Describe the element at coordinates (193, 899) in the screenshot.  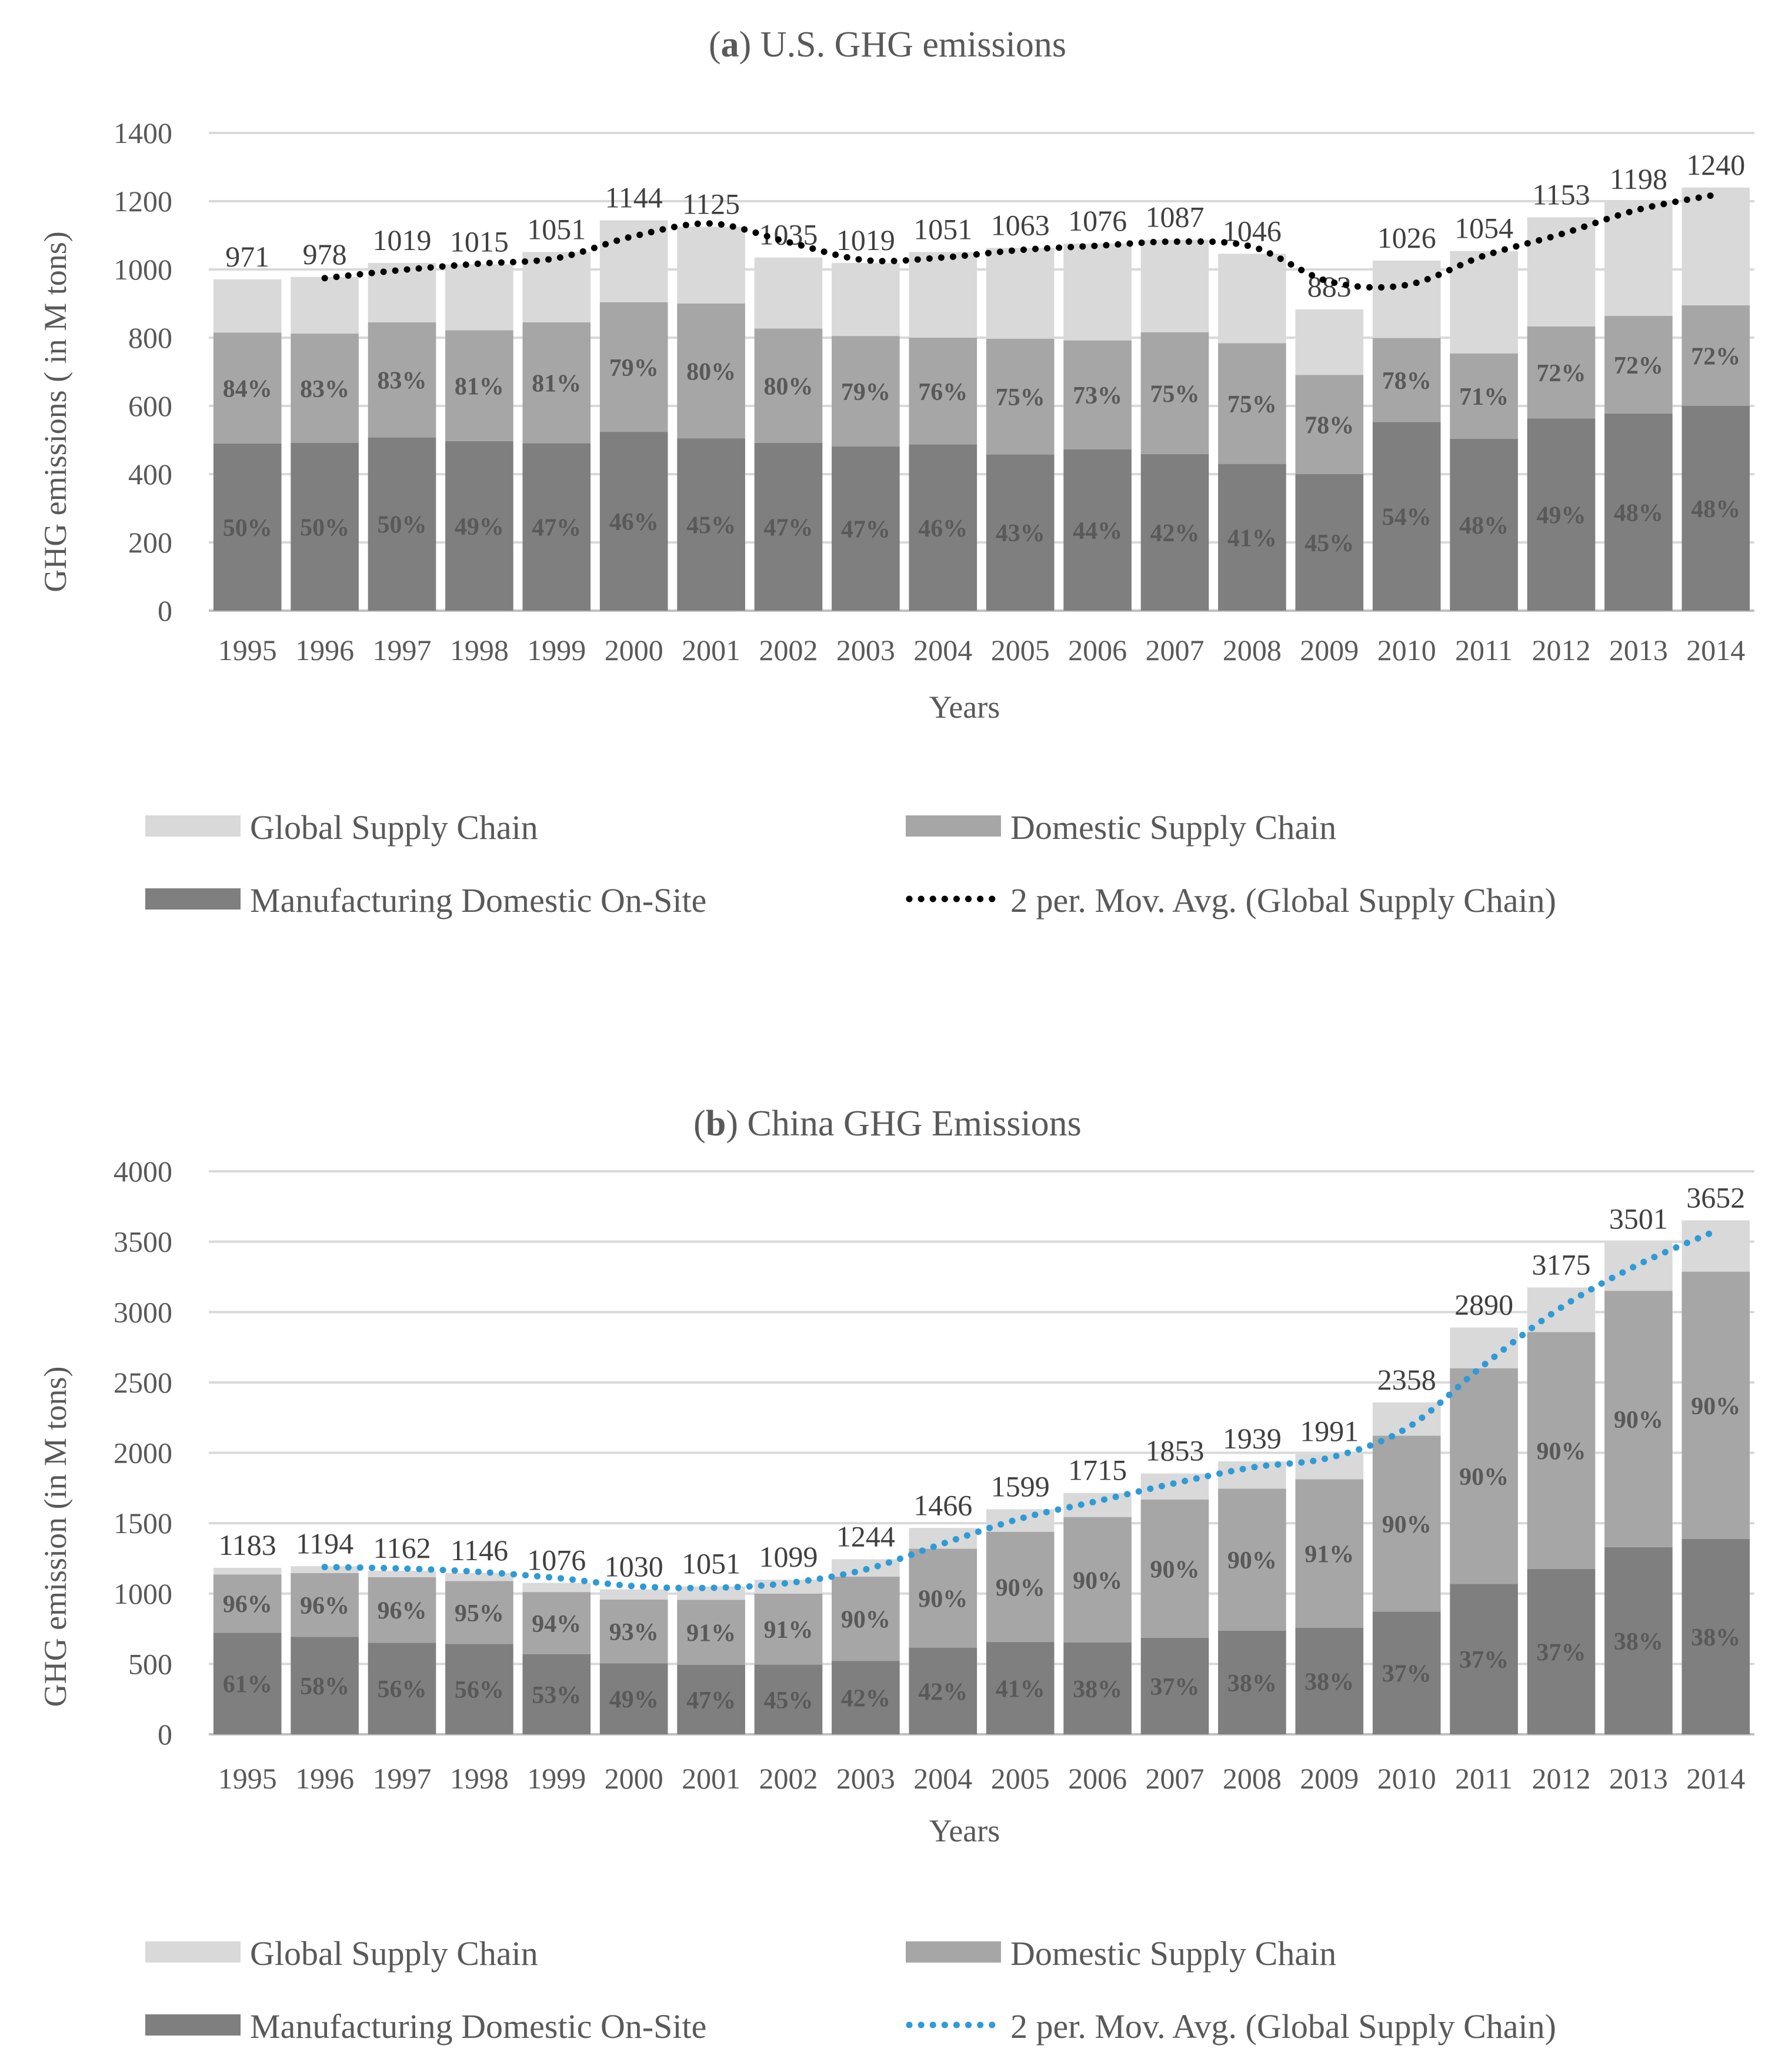
I see `chart-a-legend-swatch` at that location.